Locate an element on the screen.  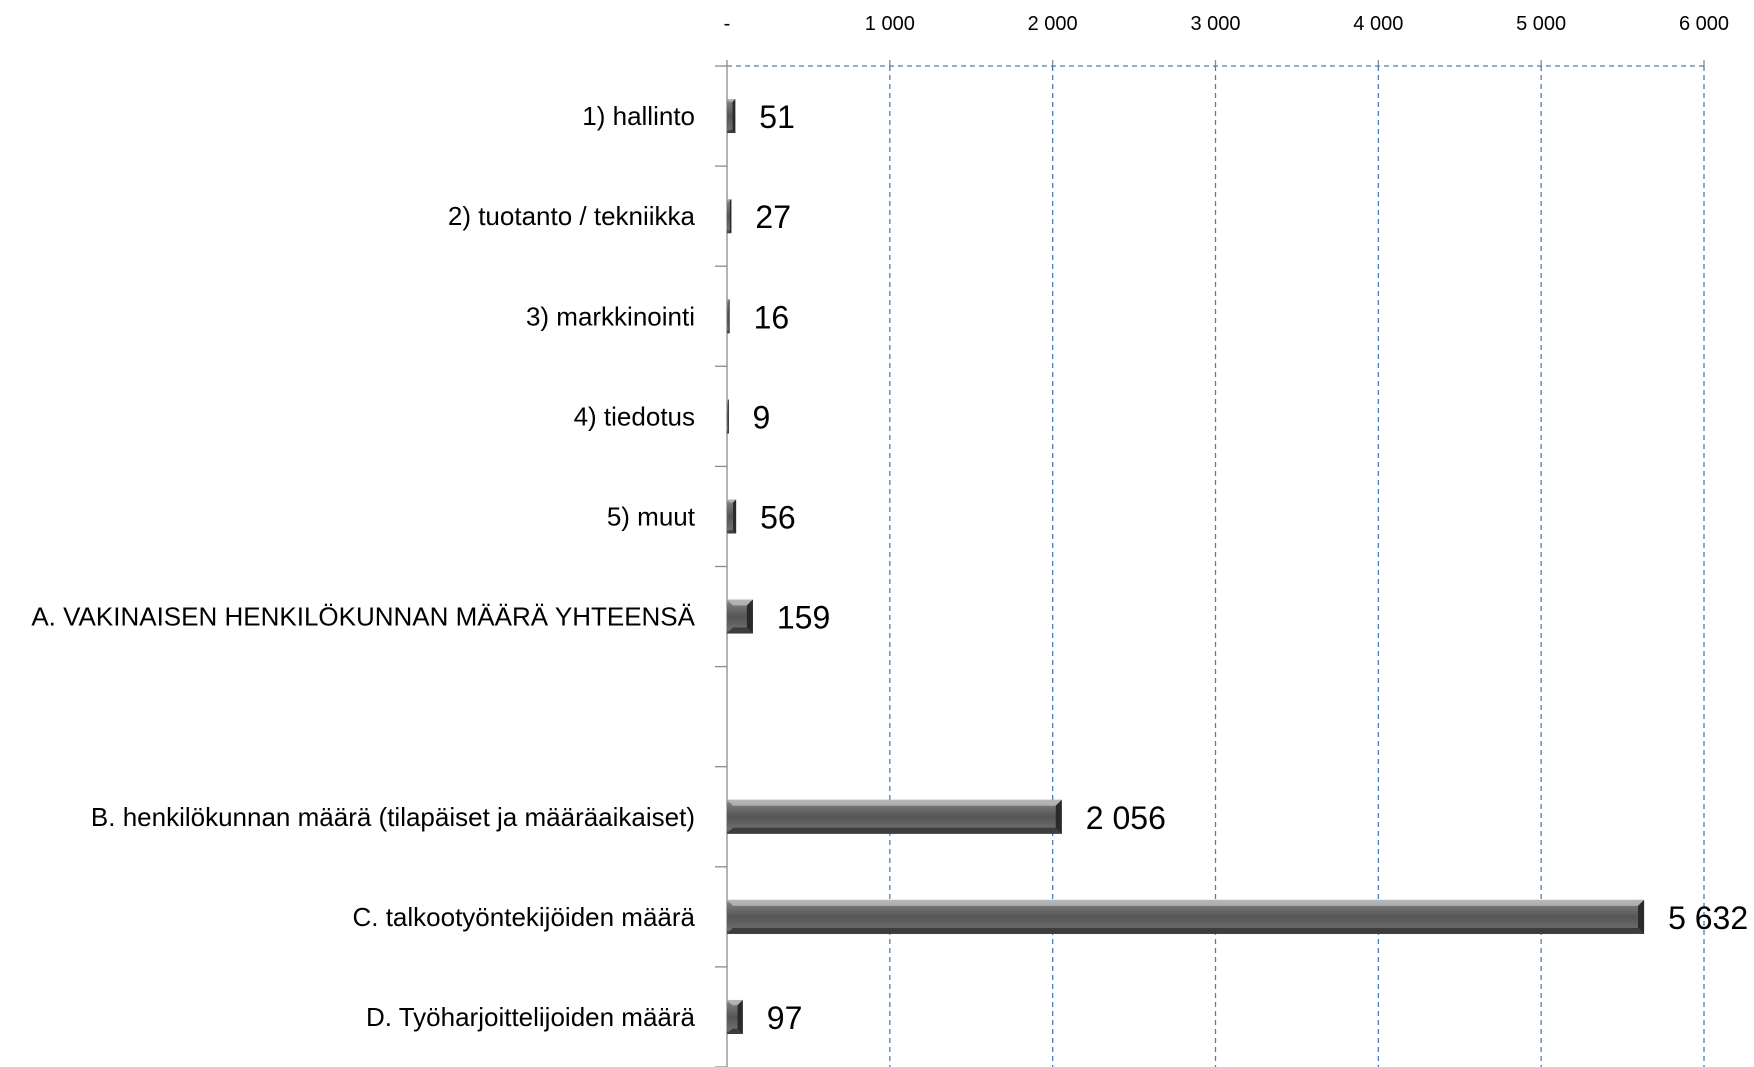
category-label: D. Työharjoittelijoiden määrä is located at coordinates (531, 1017).